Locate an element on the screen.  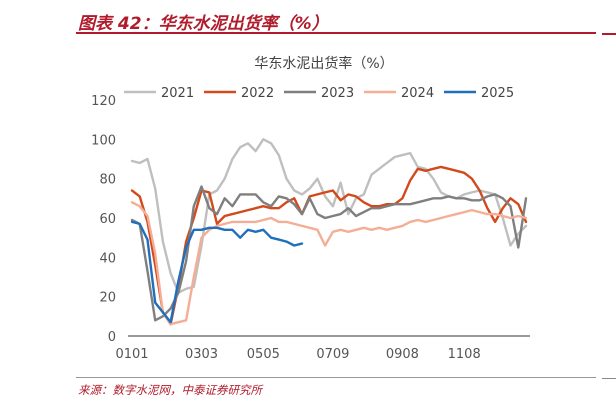
legend-label-2021: 2021 is located at coordinates (177, 93).